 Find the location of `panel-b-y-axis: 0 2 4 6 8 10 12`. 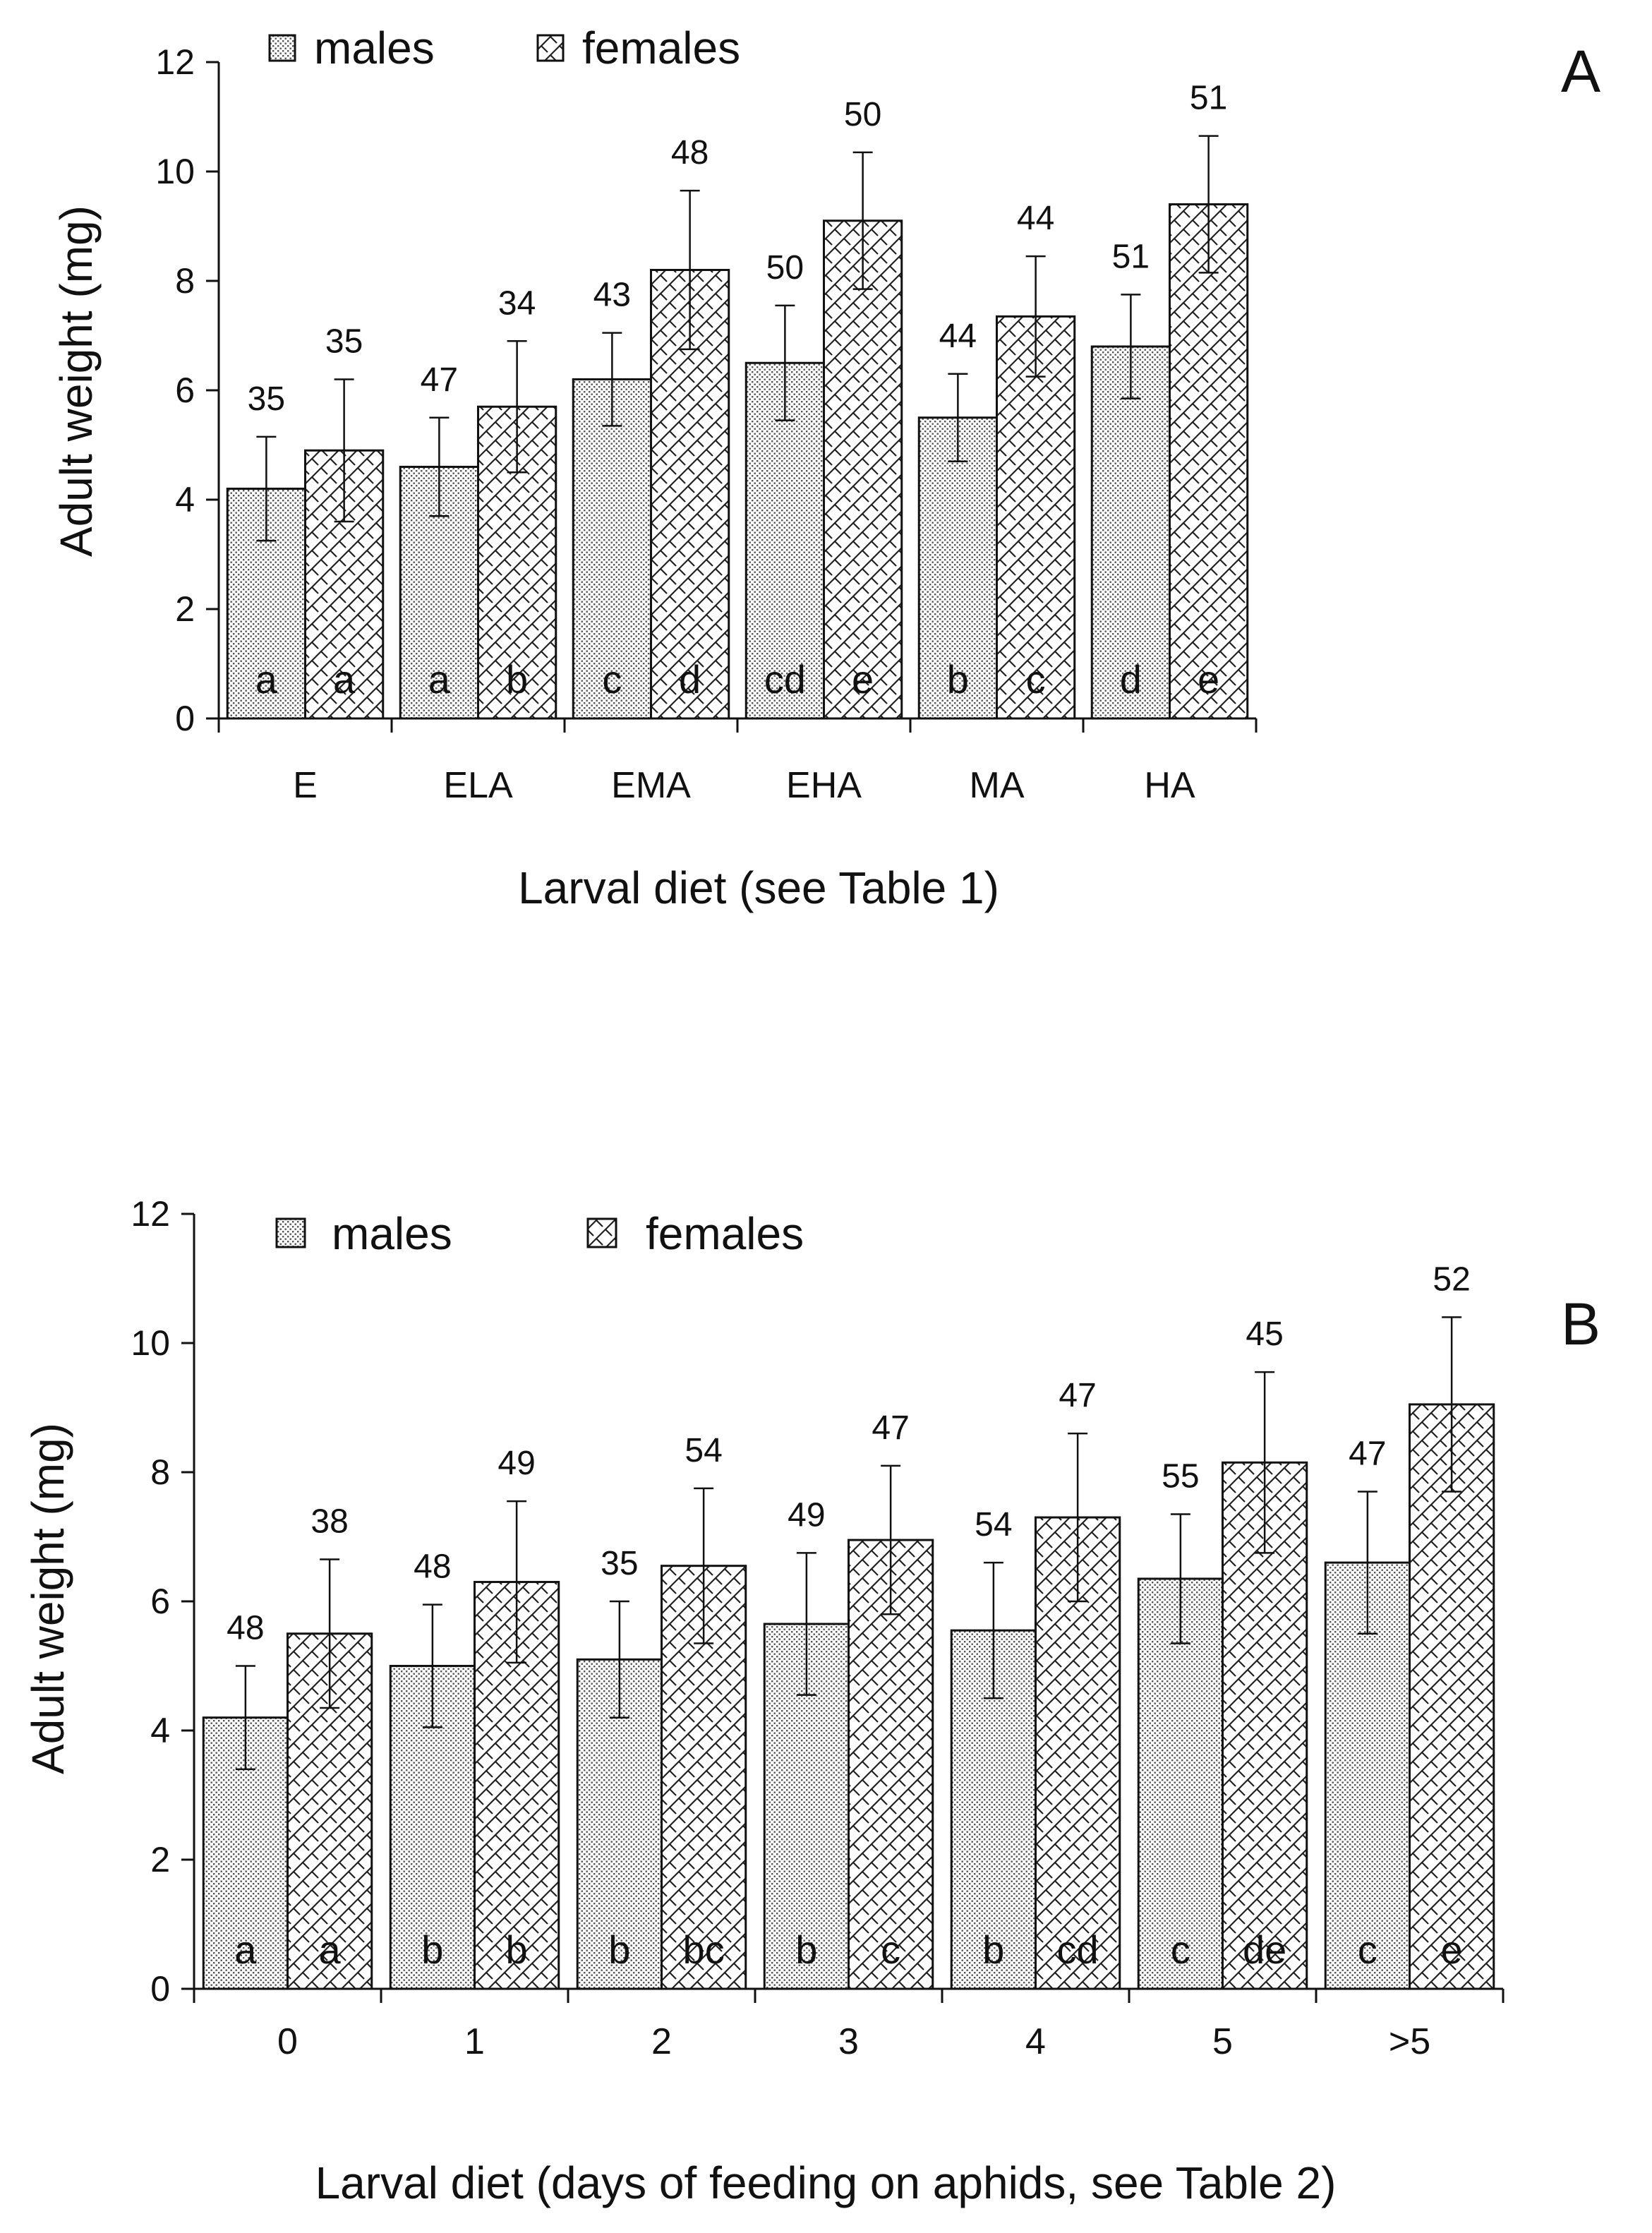

panel-b-y-axis: 0 2 4 6 8 10 12 is located at coordinates (163, 1601).